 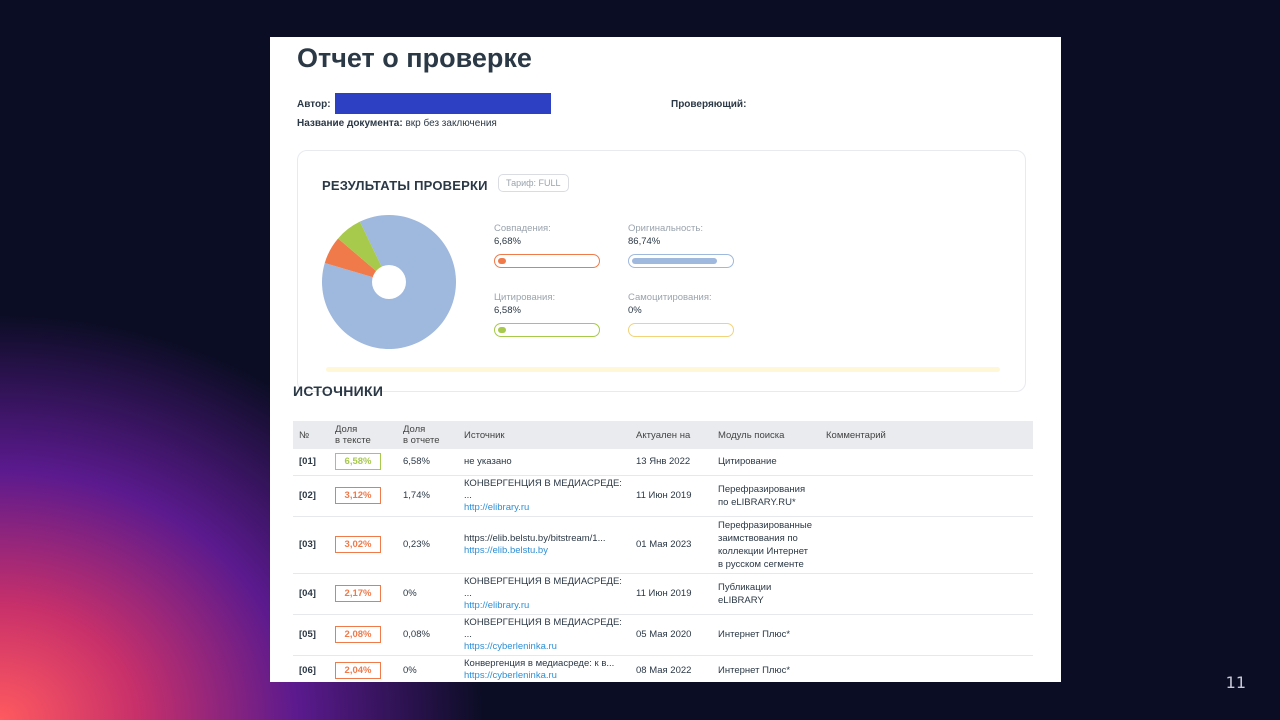 I want to click on originality-label: Оригинальность:, so click(x=665, y=228).